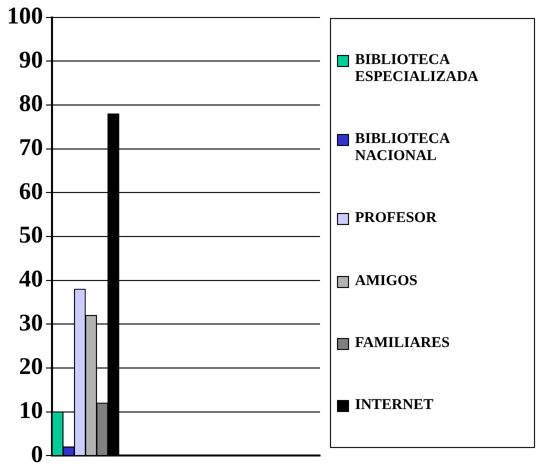 The width and height of the screenshot is (541, 473). Describe the element at coordinates (417, 69) in the screenshot. I see `legend-label: BIBLIOTECA ESPECIALIZADA` at that location.